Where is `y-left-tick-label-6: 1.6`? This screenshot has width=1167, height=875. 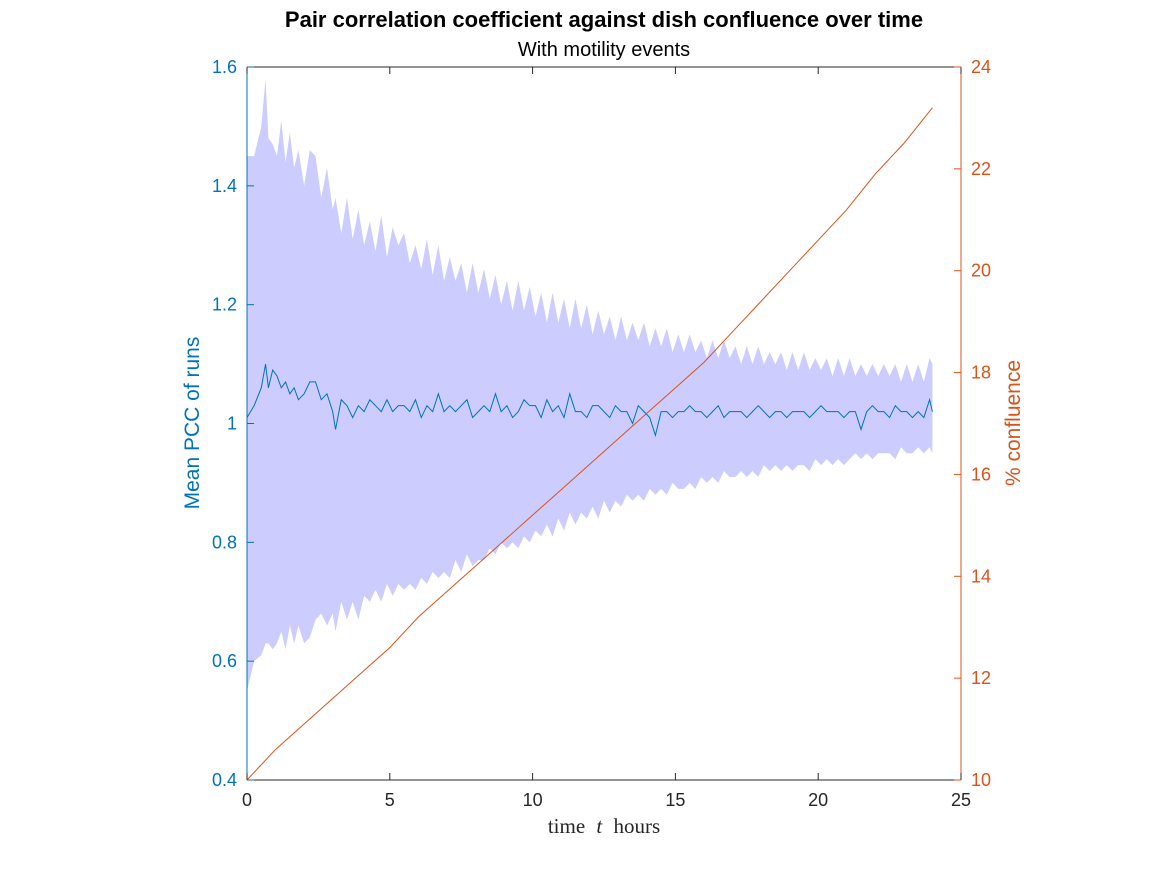 y-left-tick-label-6: 1.6 is located at coordinates (224, 67).